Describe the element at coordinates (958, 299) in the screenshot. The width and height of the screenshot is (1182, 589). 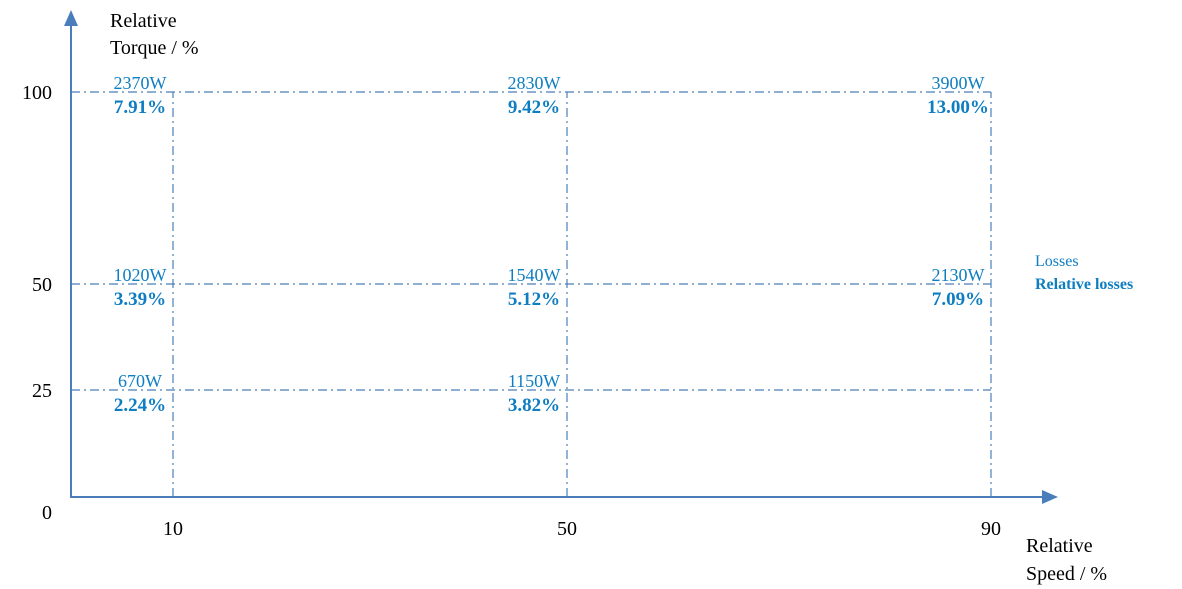
I see `relative-losses-label: 7.09%` at that location.